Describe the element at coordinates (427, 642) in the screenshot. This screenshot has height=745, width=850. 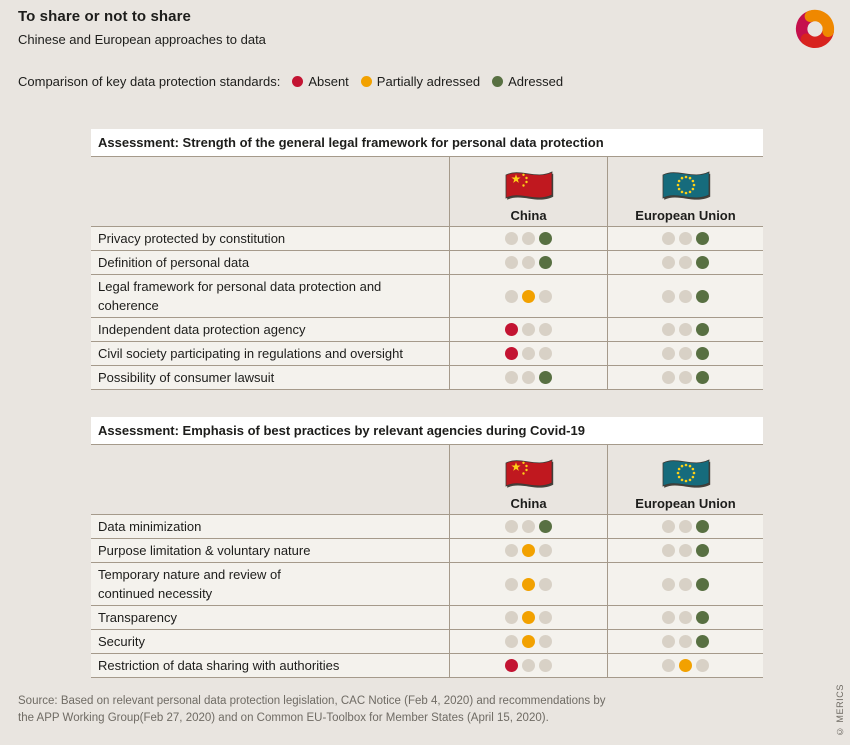
I see `table-row: Security` at that location.